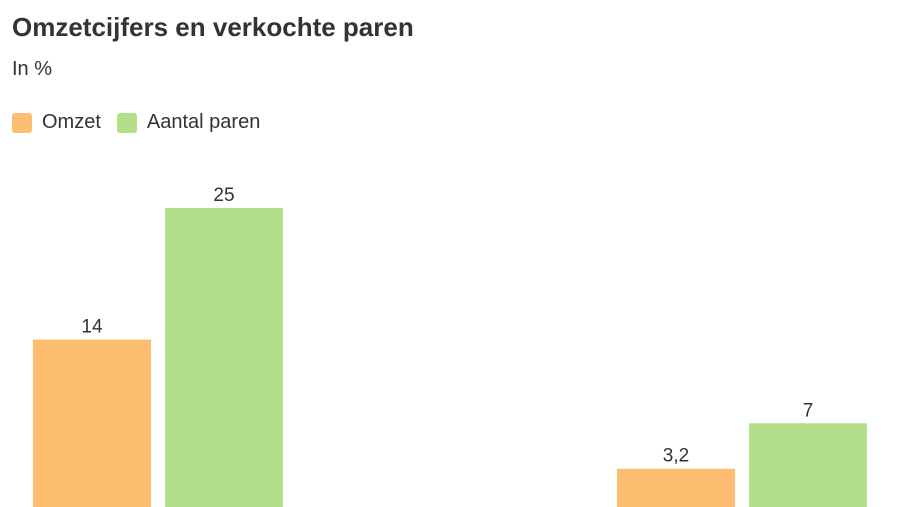 The width and height of the screenshot is (900, 507). Describe the element at coordinates (203, 122) in the screenshot. I see `legend-label-aantal-paren: Aantal paren` at that location.